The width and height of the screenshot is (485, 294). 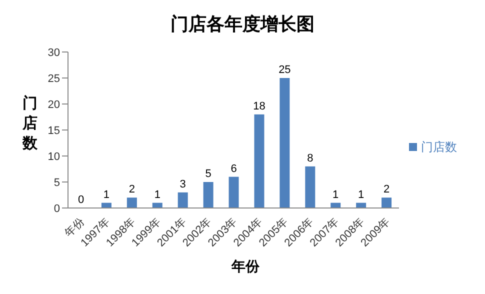 What do you see at coordinates (54, 78) in the screenshot?
I see `y-tick-label: 25` at bounding box center [54, 78].